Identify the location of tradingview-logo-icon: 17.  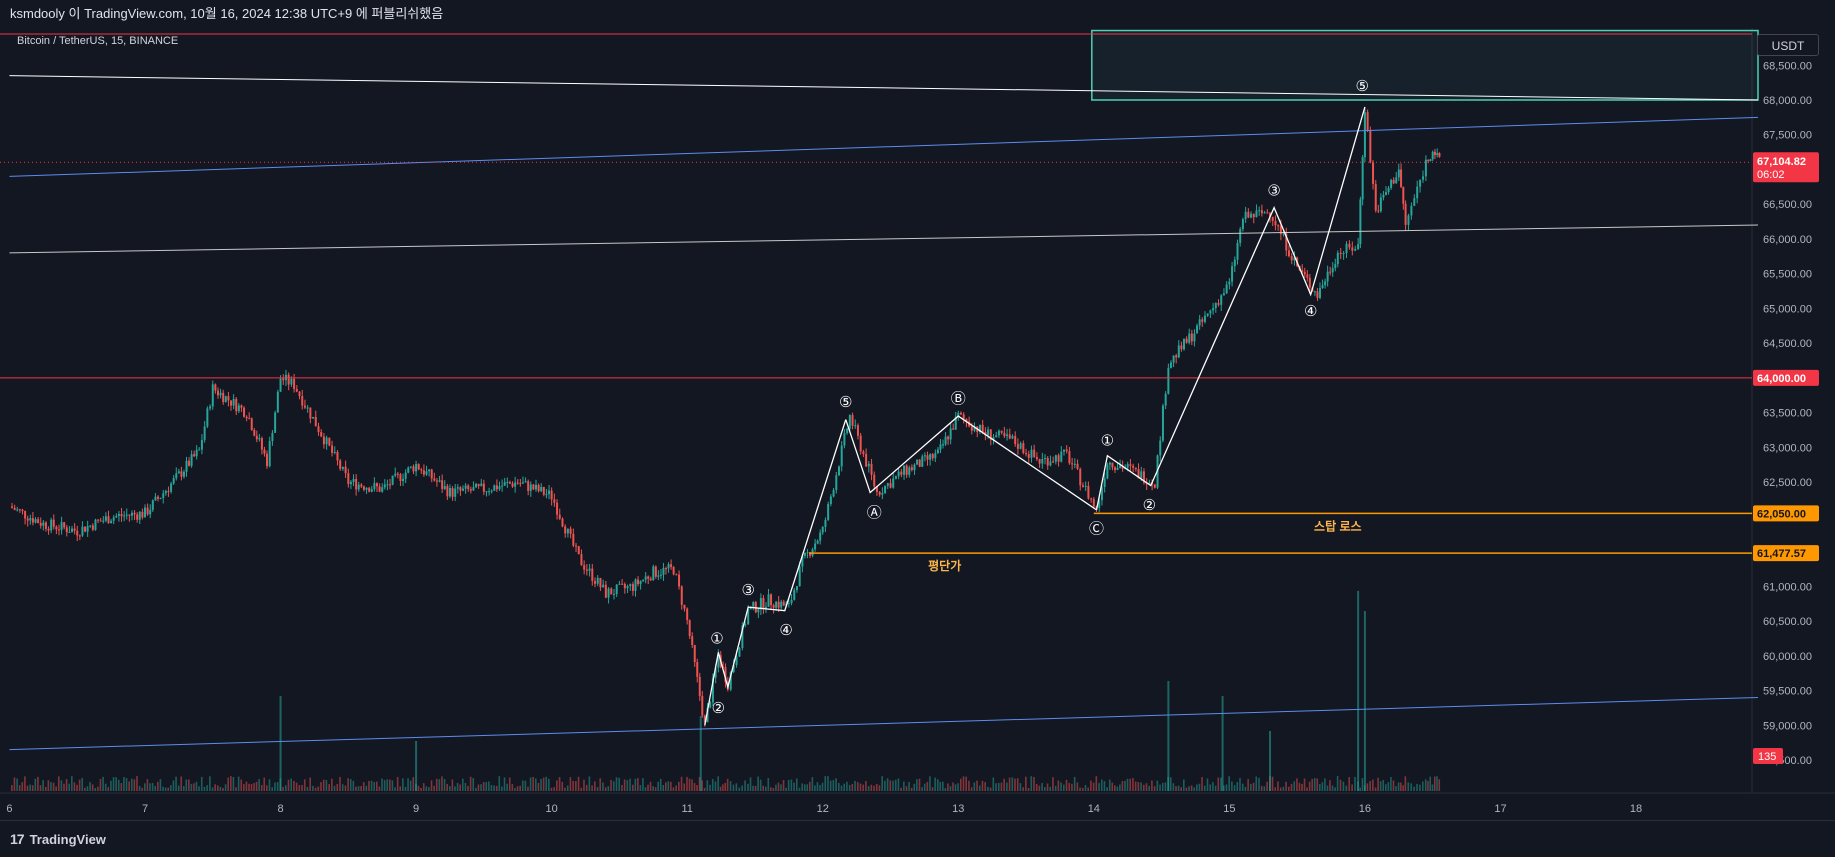
(17, 839).